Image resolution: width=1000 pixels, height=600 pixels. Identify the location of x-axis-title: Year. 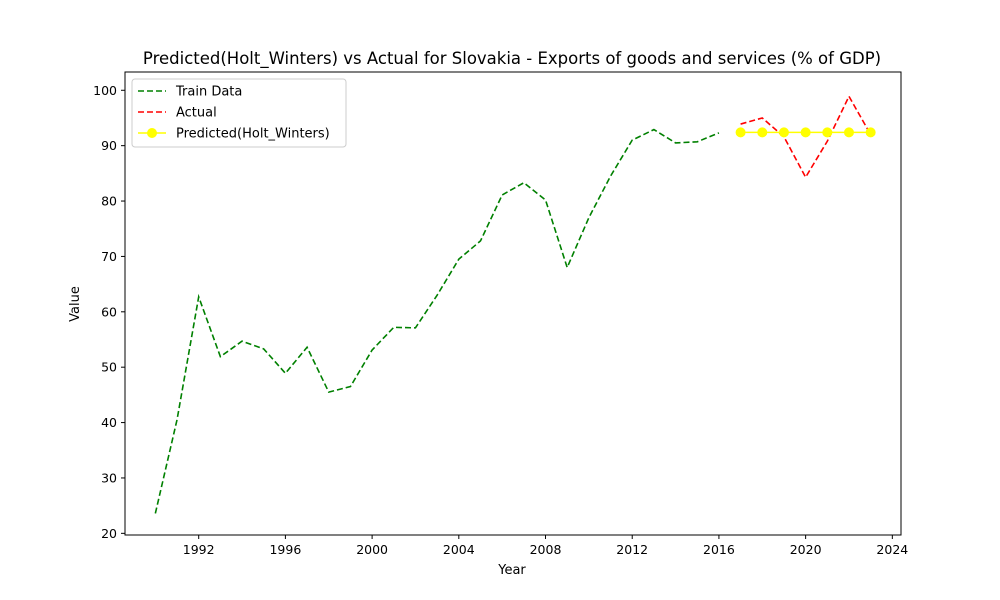
(511, 570).